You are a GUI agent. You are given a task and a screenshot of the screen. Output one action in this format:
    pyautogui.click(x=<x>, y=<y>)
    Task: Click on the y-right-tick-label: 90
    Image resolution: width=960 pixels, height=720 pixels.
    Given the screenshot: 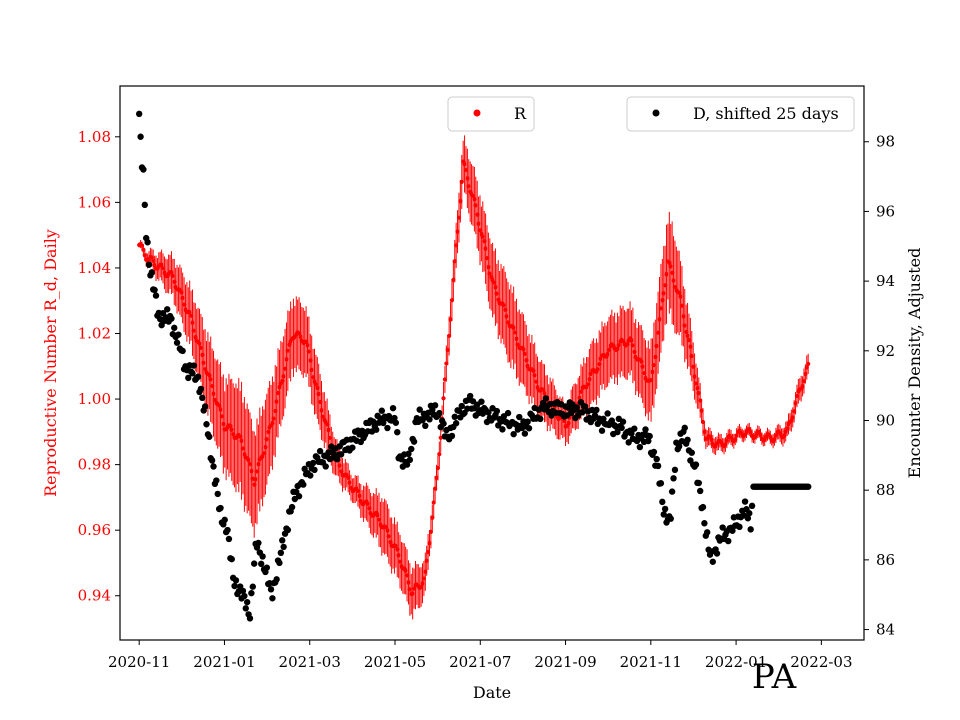 What is the action you would take?
    pyautogui.click(x=885, y=420)
    